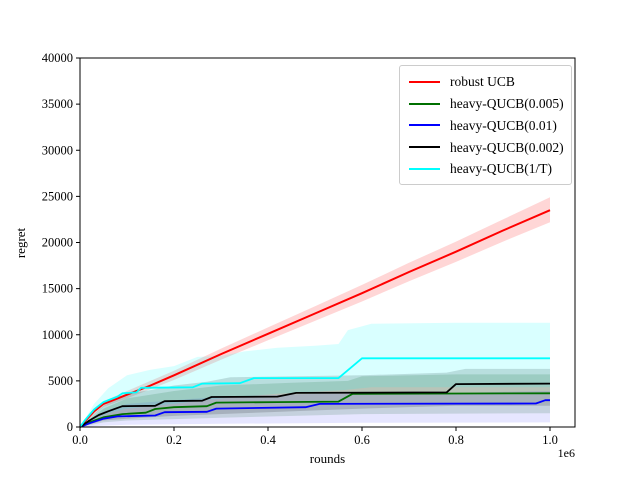 The height and width of the screenshot is (480, 640). Describe the element at coordinates (57, 150) in the screenshot. I see `y-tick-label: 30000` at that location.